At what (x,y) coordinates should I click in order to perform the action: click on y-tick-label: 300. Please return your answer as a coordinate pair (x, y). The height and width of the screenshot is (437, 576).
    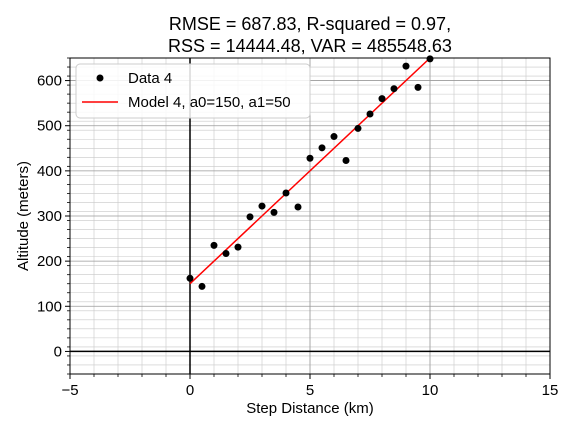
    Looking at the image, I should click on (49, 216).